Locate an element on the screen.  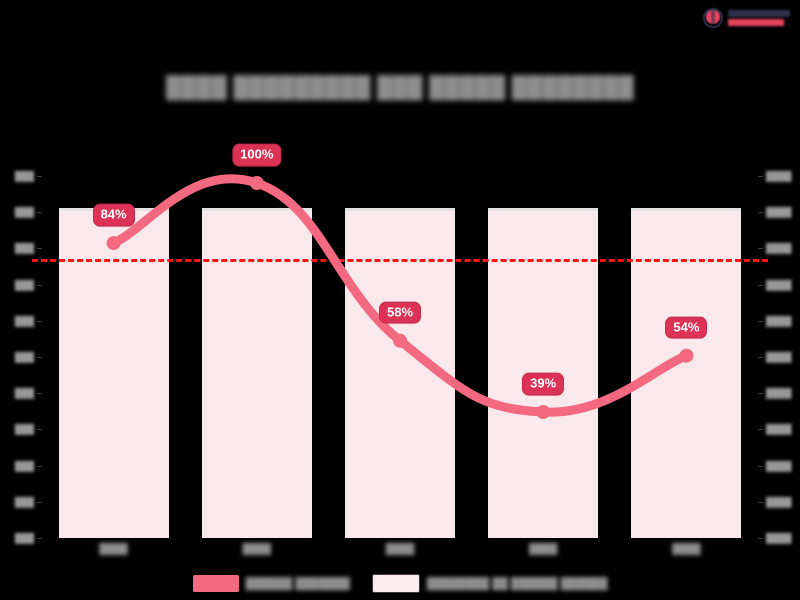
target-reference-line is located at coordinates (400, 261).